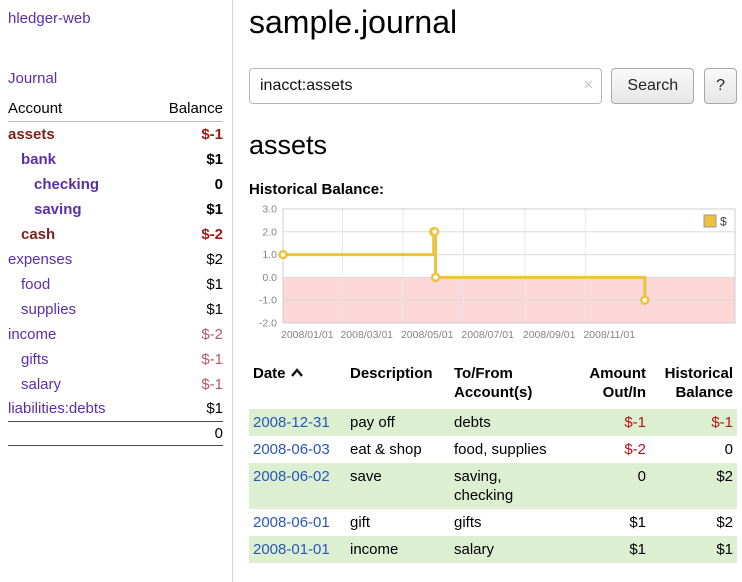 The width and height of the screenshot is (742, 582). What do you see at coordinates (77, 111) in the screenshot?
I see `accounts-header-account: Account` at bounding box center [77, 111].